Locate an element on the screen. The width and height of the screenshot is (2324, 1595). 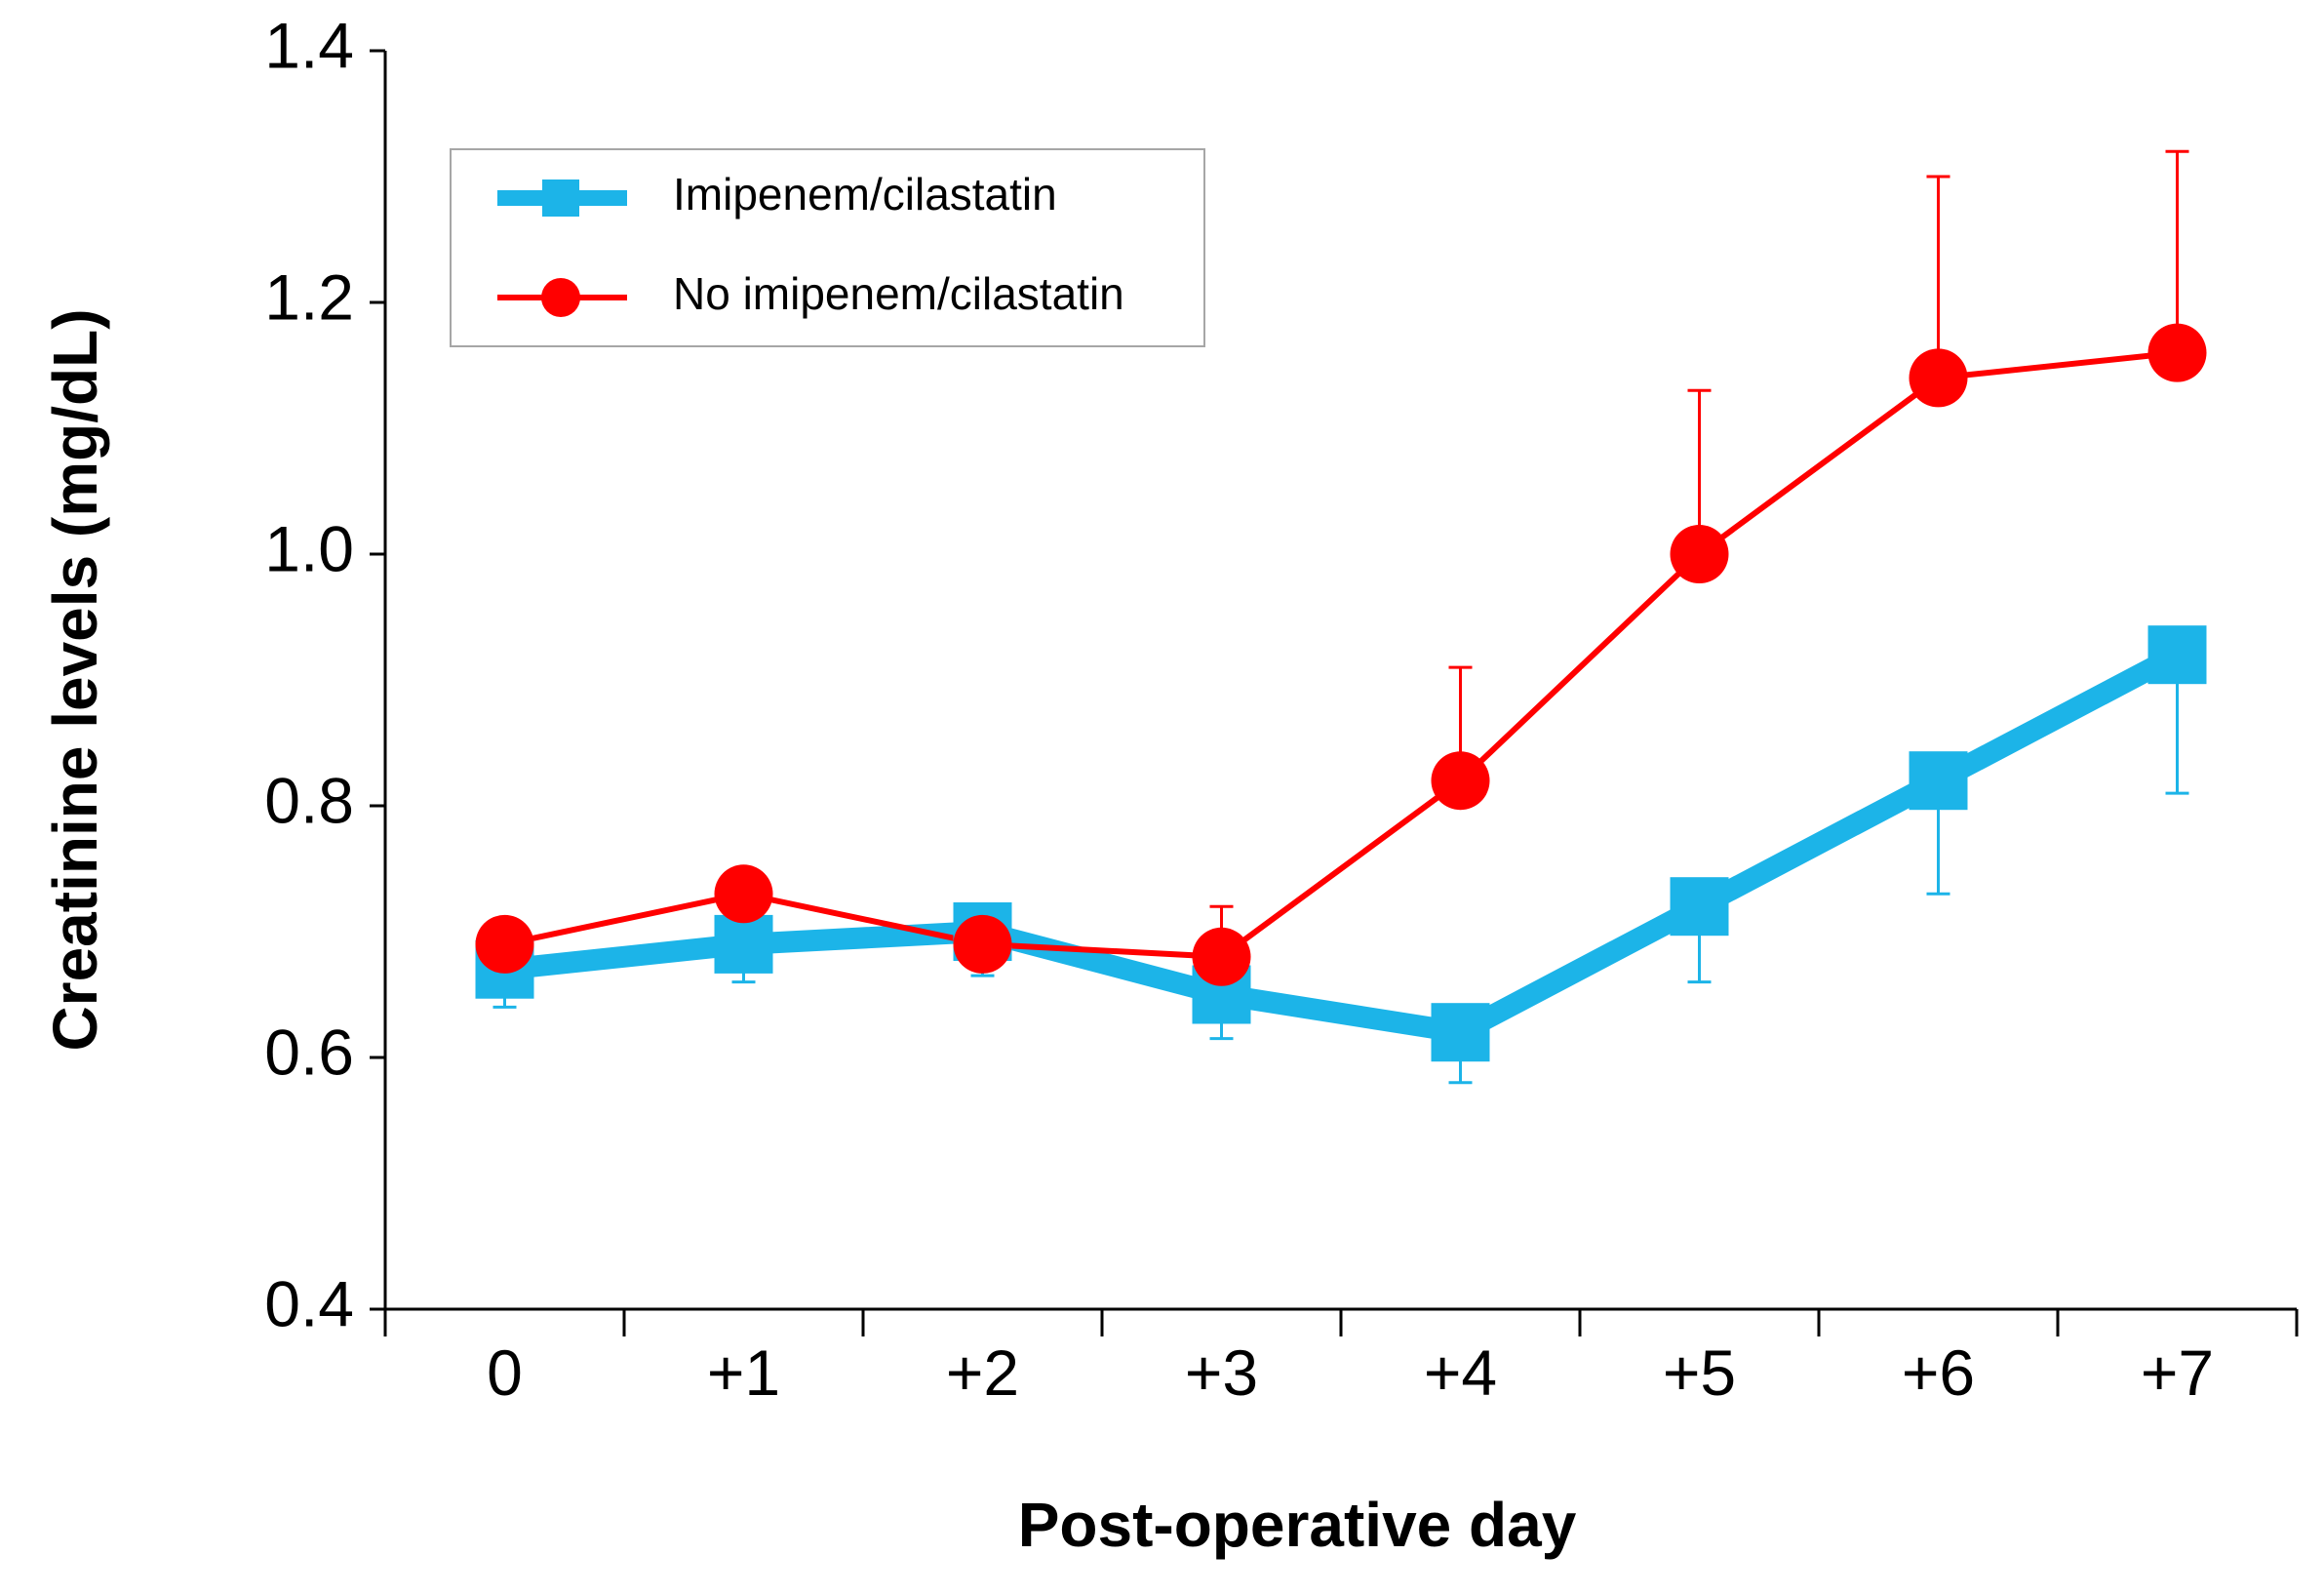
x-axis-title: Post-operative day is located at coordinates (1297, 1525).